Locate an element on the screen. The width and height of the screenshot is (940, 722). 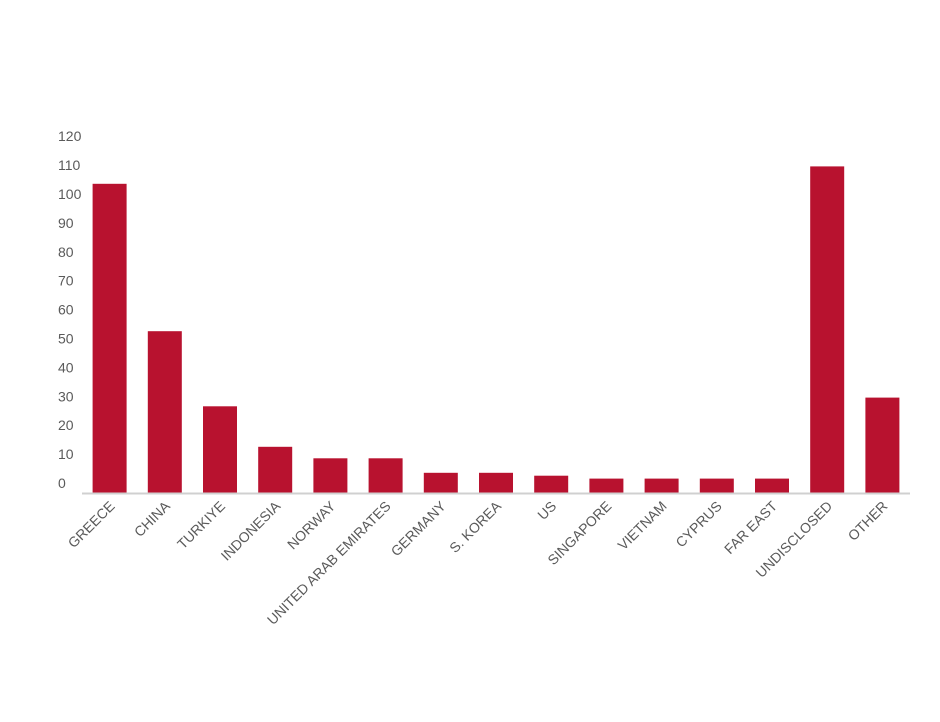
x-tick-label: TURKIYE is located at coordinates (201, 525).